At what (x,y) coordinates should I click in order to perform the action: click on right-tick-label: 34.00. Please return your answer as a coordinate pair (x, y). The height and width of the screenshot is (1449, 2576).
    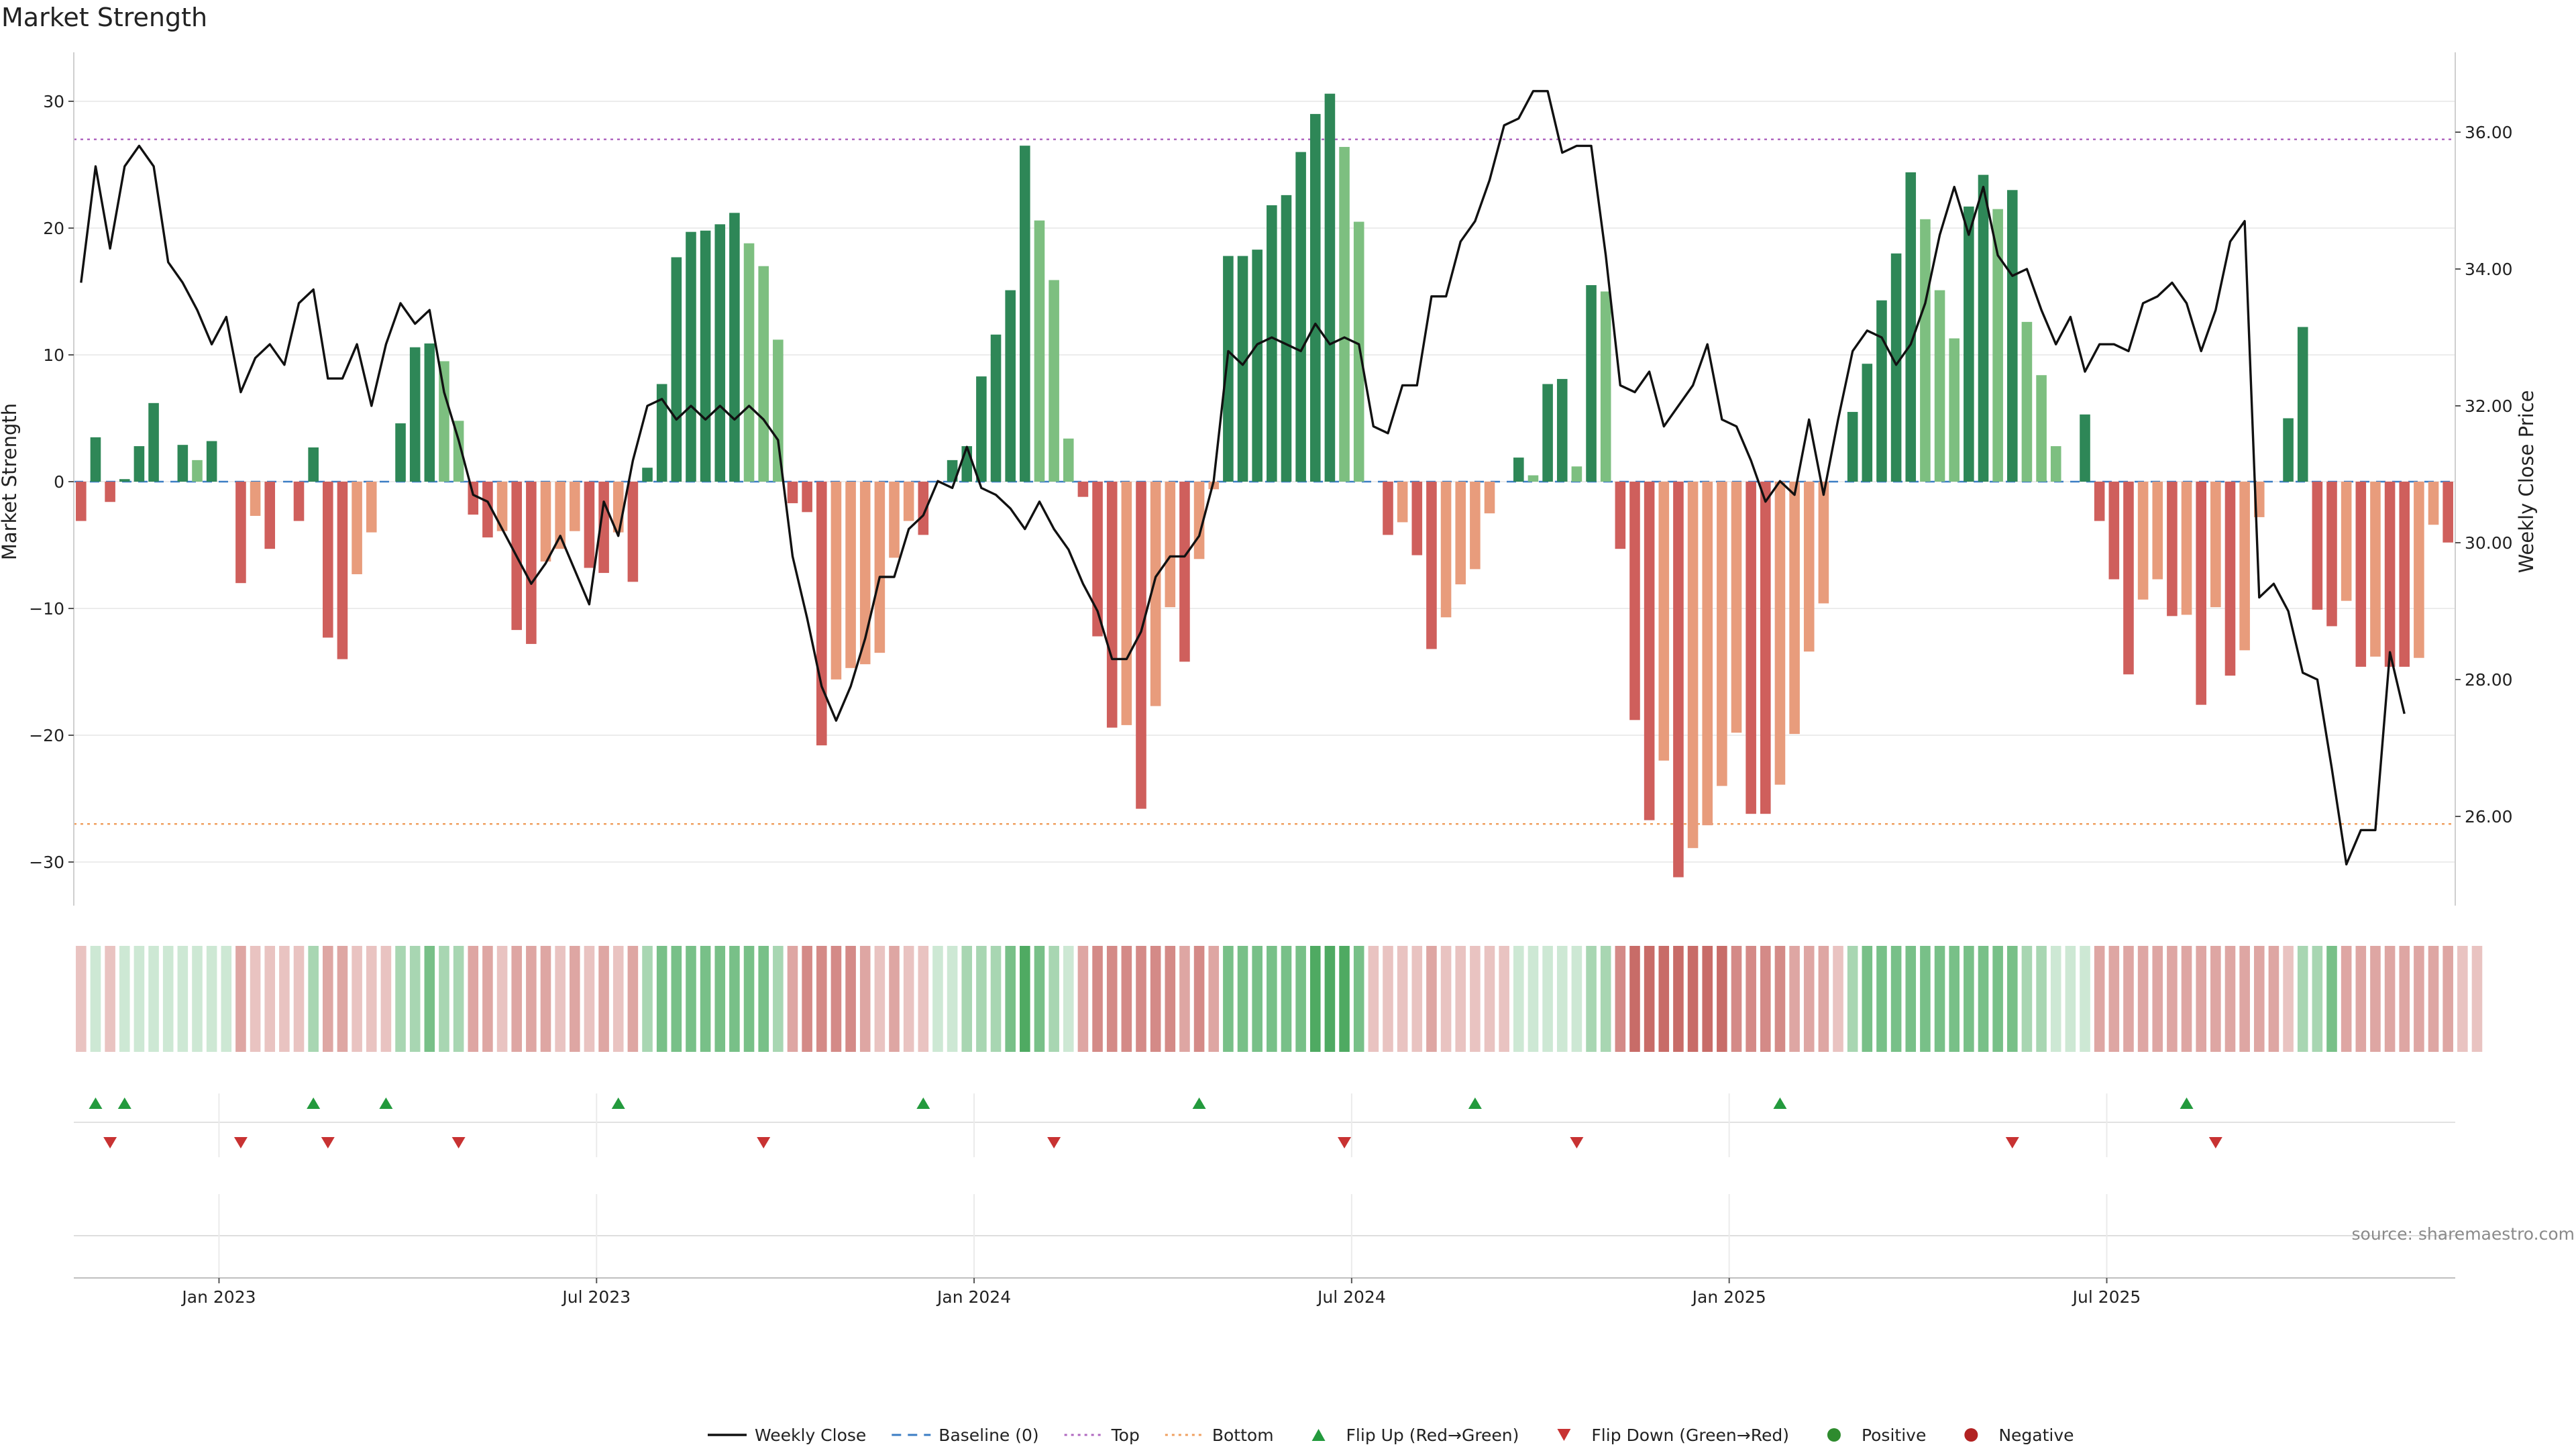
    Looking at the image, I should click on (2489, 269).